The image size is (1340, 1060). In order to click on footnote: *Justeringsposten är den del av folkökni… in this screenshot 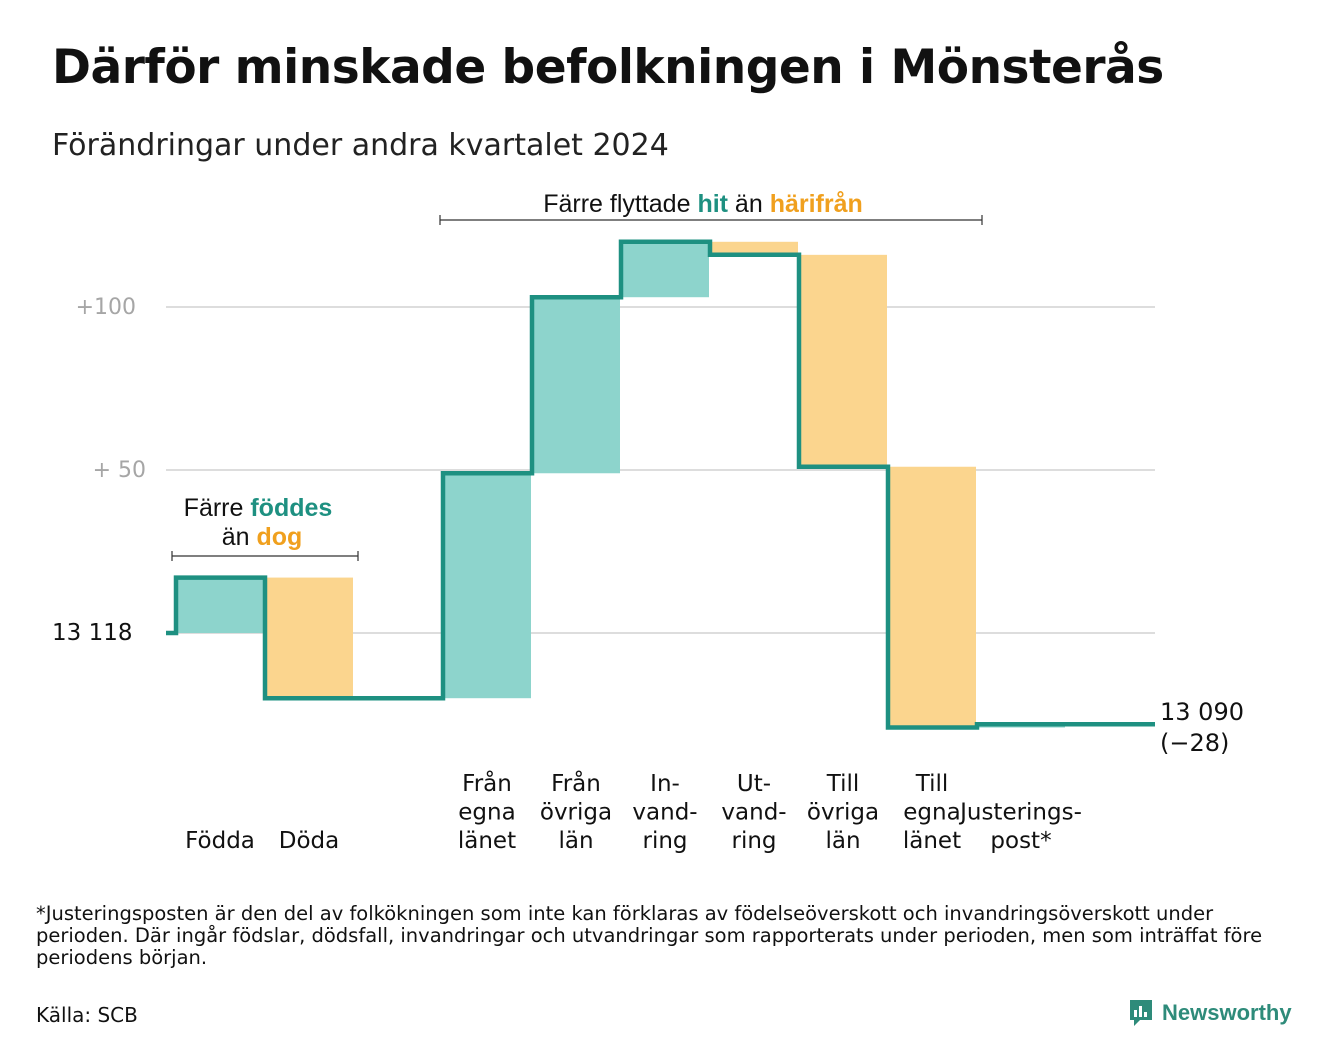, I will do `click(649, 935)`.